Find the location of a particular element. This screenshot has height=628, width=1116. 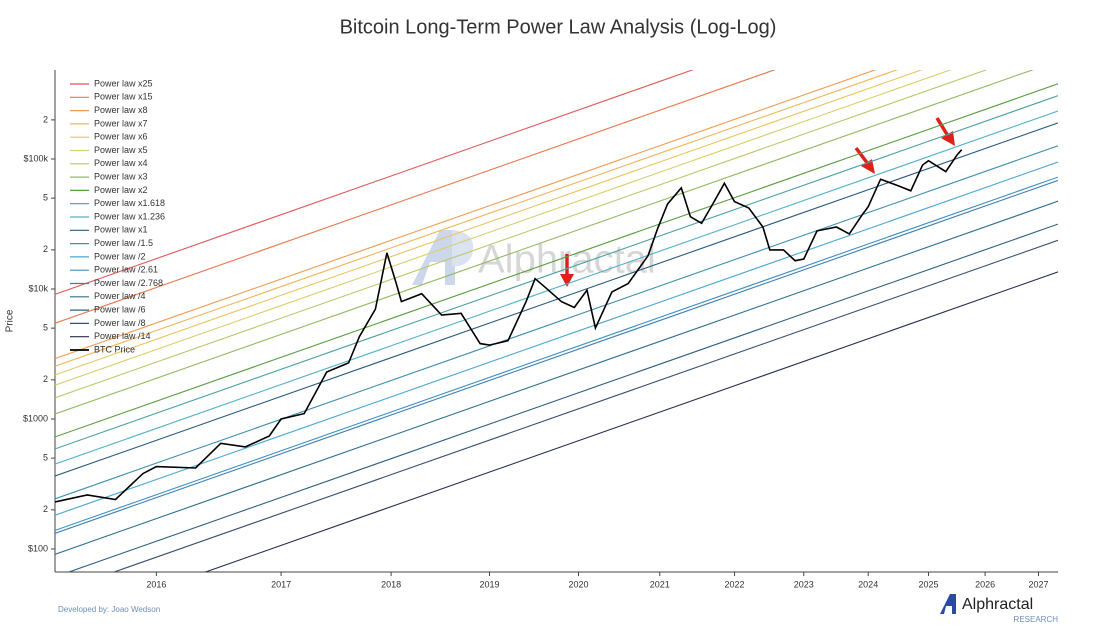

legend-label: Power law x7 is located at coordinates (121, 123).